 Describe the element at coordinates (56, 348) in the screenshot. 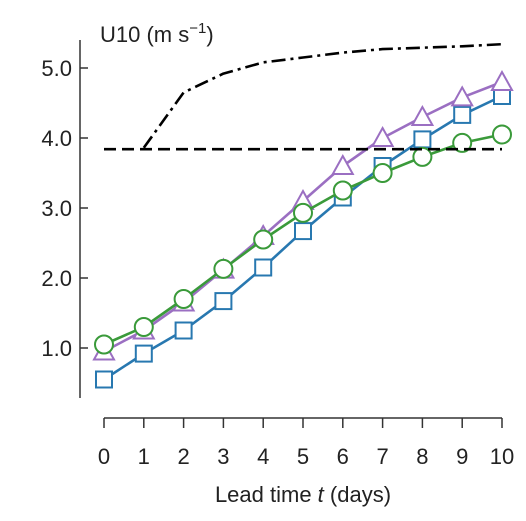

I see `y-tick-label: 1.0` at that location.